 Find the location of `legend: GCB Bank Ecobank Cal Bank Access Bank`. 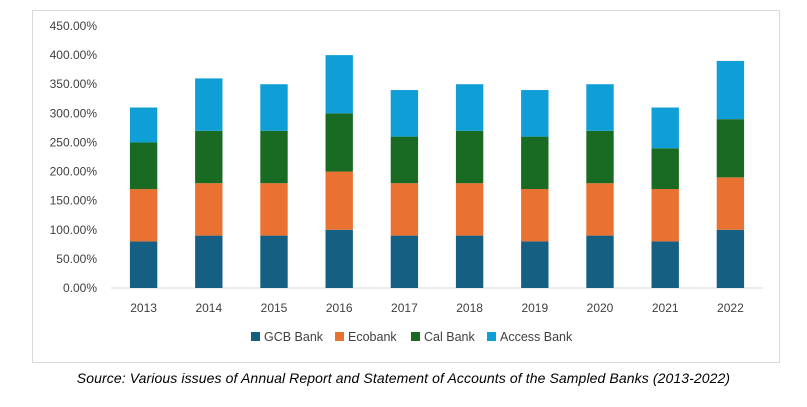

legend: GCB Bank Ecobank Cal Bank Access Bank is located at coordinates (412, 337).